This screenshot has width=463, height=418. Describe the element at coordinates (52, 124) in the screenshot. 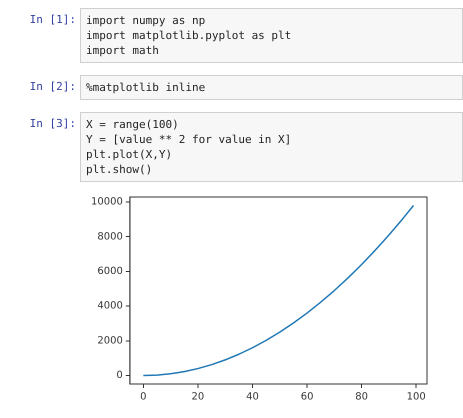

I see `text: In [3]:` at that location.